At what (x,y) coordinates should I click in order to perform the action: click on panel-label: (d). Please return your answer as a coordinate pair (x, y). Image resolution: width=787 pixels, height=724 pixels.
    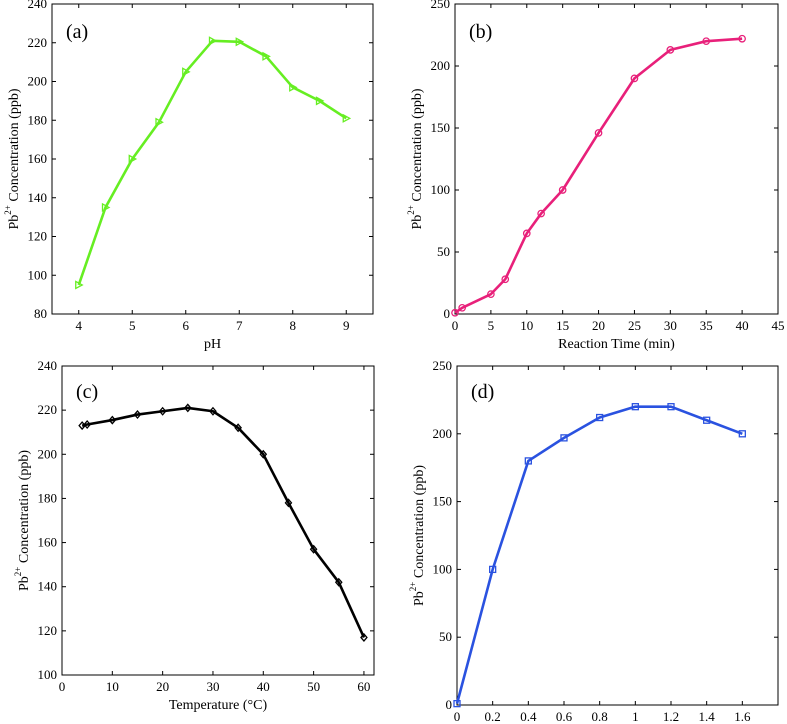
    Looking at the image, I should click on (482, 392).